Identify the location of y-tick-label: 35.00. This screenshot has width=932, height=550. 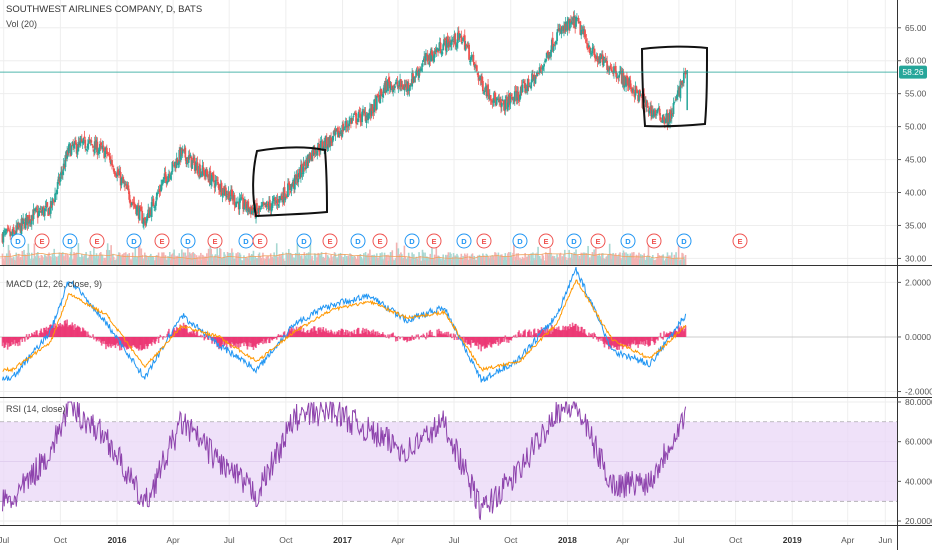
(916, 225).